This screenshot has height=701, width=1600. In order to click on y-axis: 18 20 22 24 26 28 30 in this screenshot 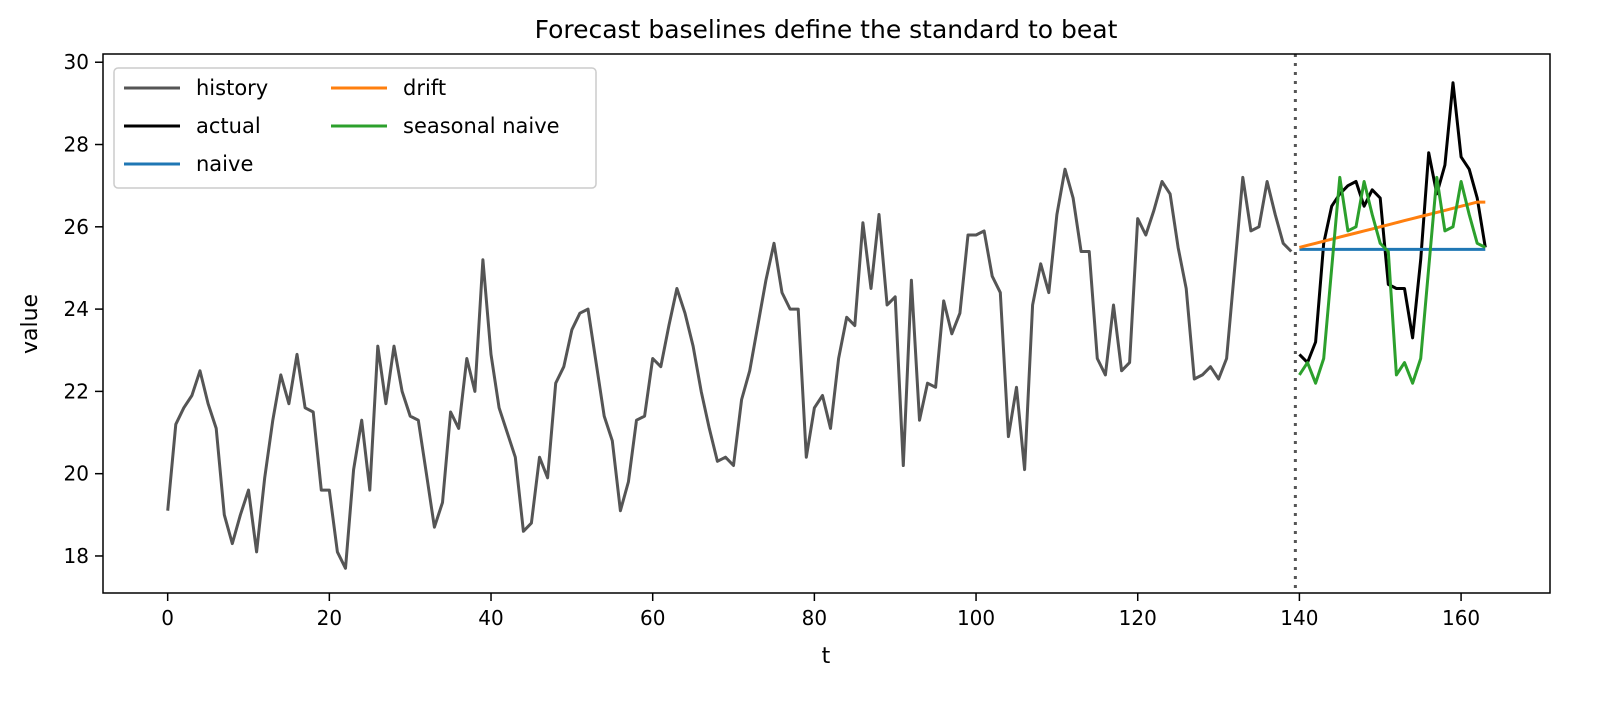, I will do `click(83, 309)`.